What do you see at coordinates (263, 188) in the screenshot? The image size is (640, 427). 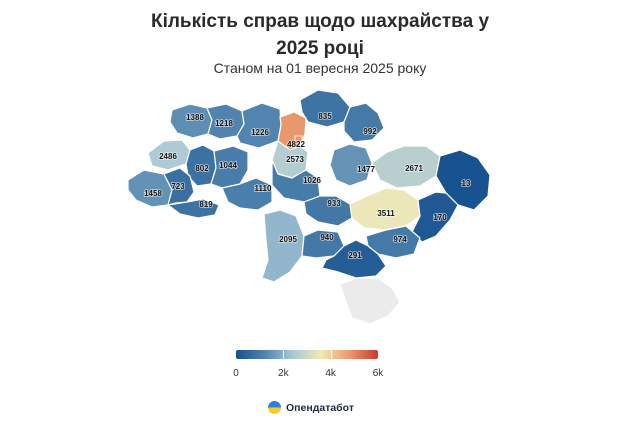 I see `region-value-label: 1110` at bounding box center [263, 188].